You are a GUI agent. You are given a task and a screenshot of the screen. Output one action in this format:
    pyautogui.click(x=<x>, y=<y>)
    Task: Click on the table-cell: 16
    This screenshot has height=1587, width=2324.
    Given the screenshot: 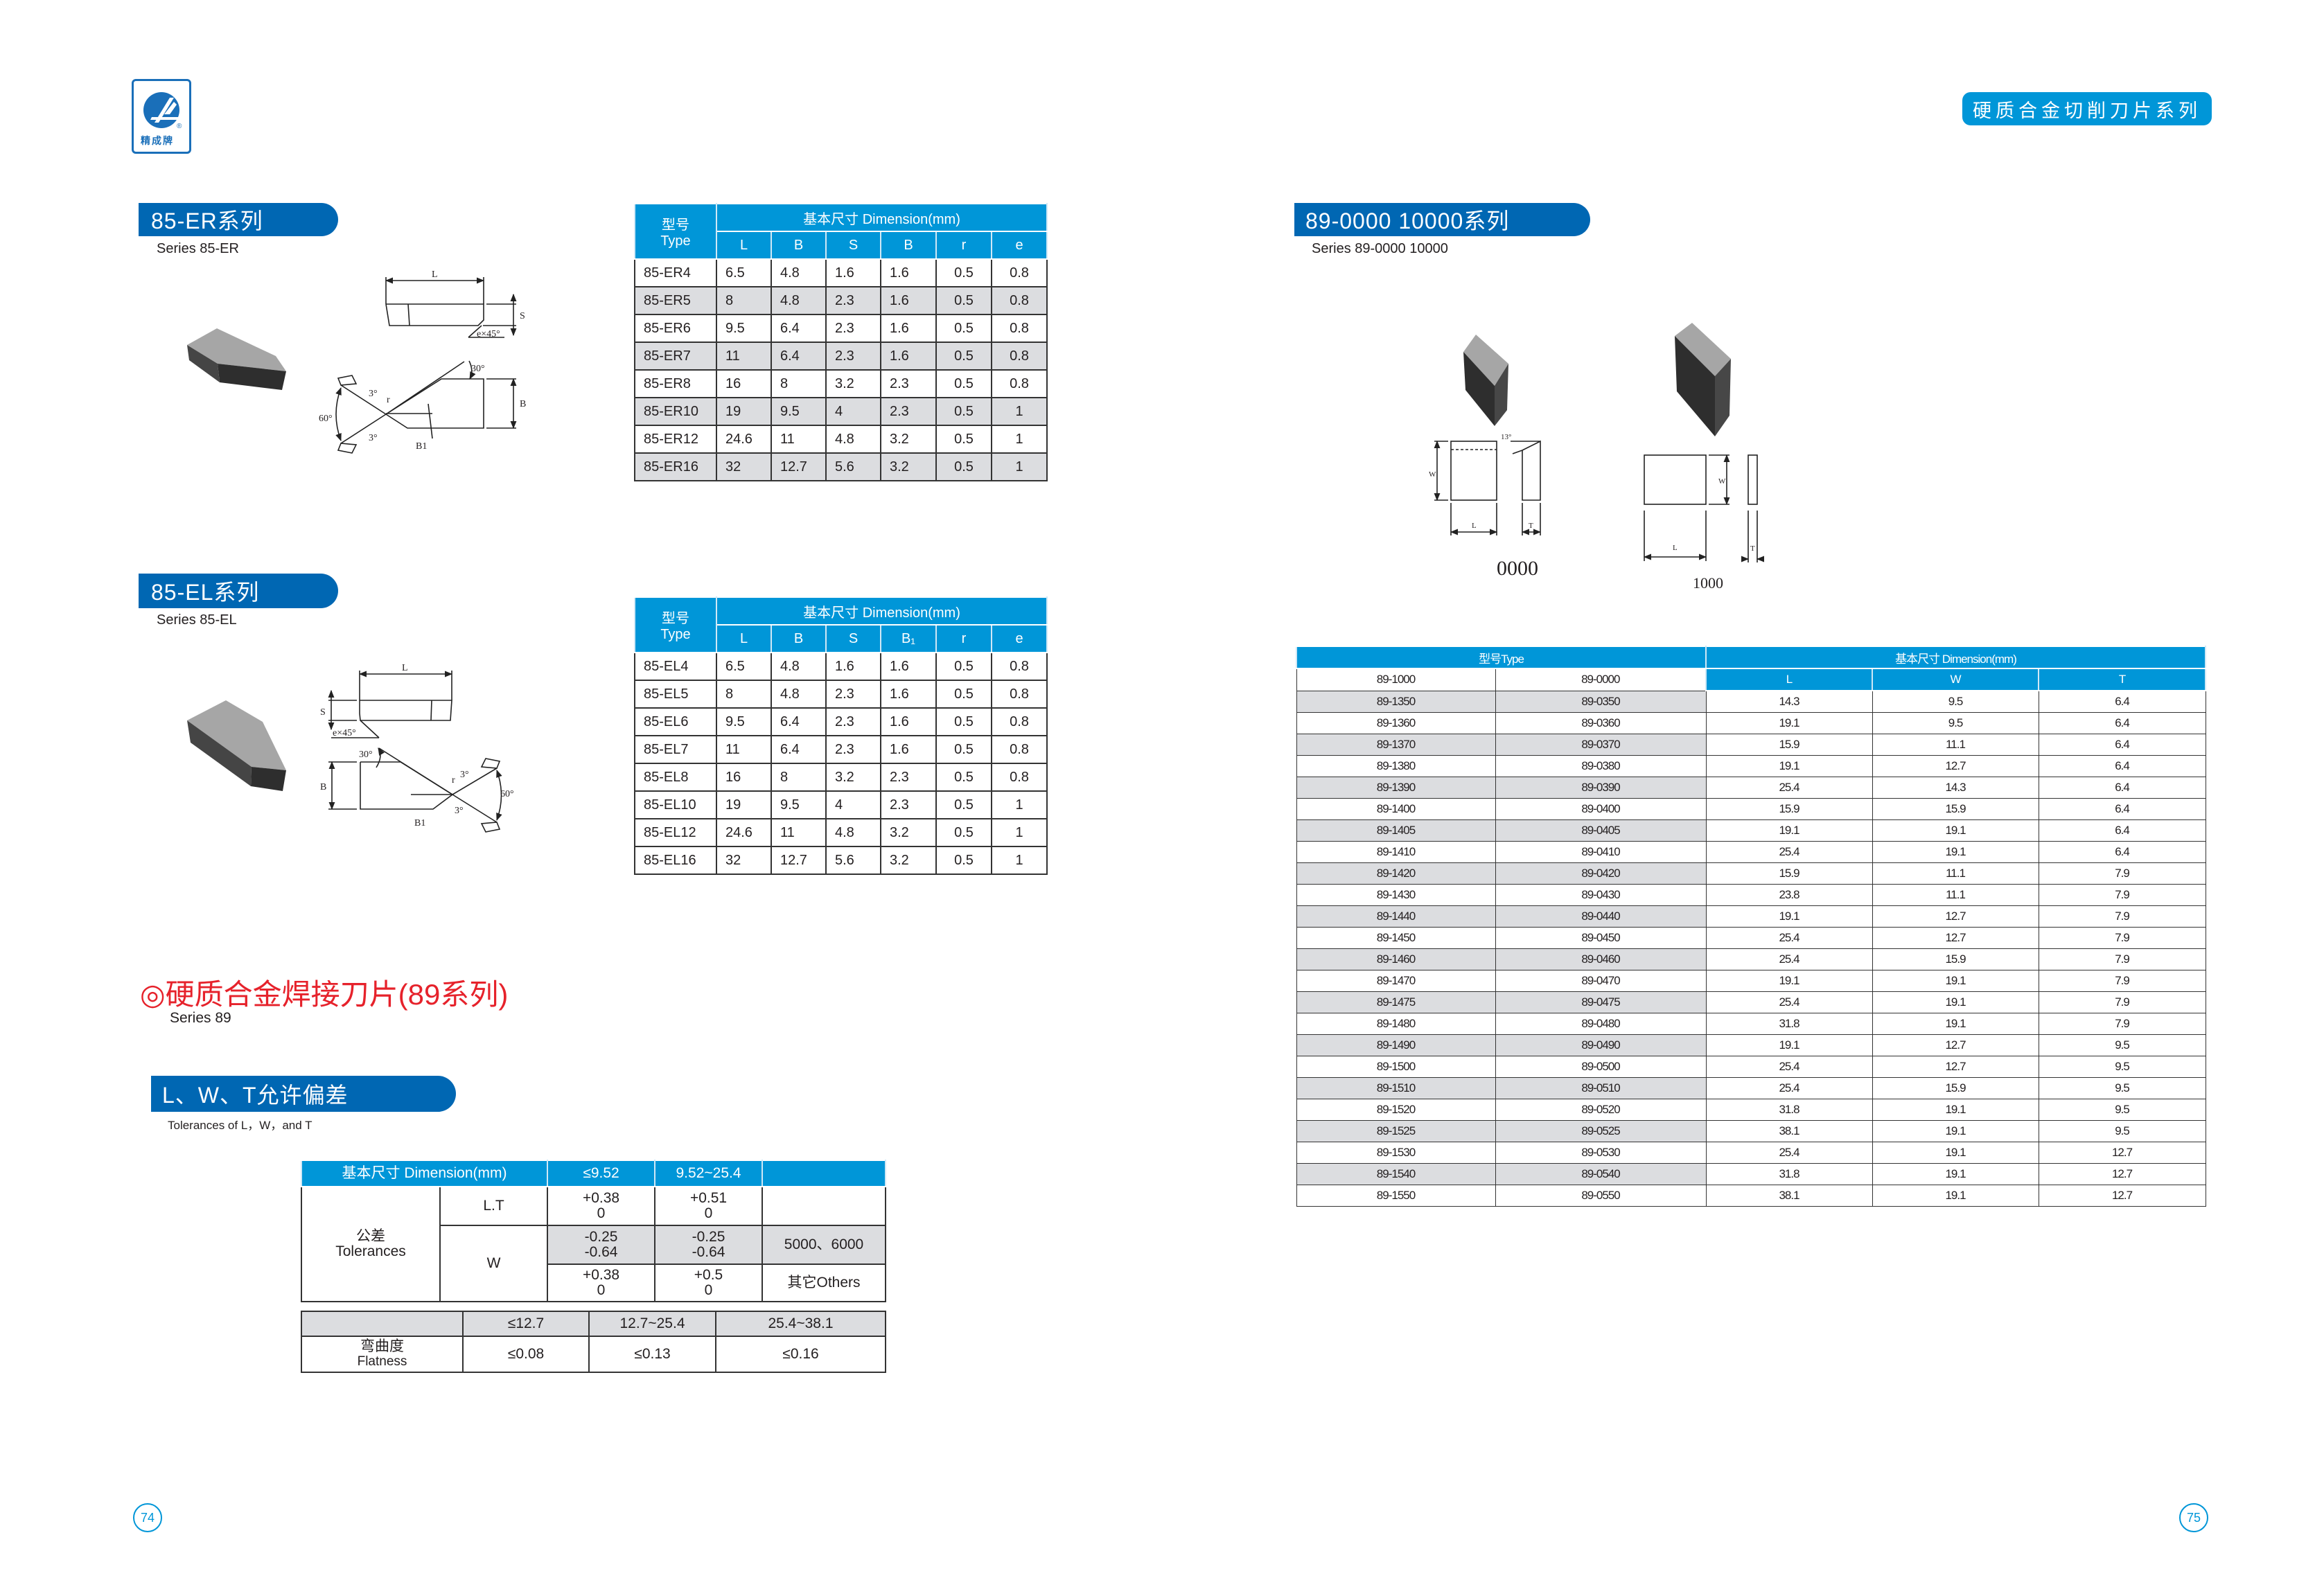 What is the action you would take?
    pyautogui.click(x=744, y=777)
    